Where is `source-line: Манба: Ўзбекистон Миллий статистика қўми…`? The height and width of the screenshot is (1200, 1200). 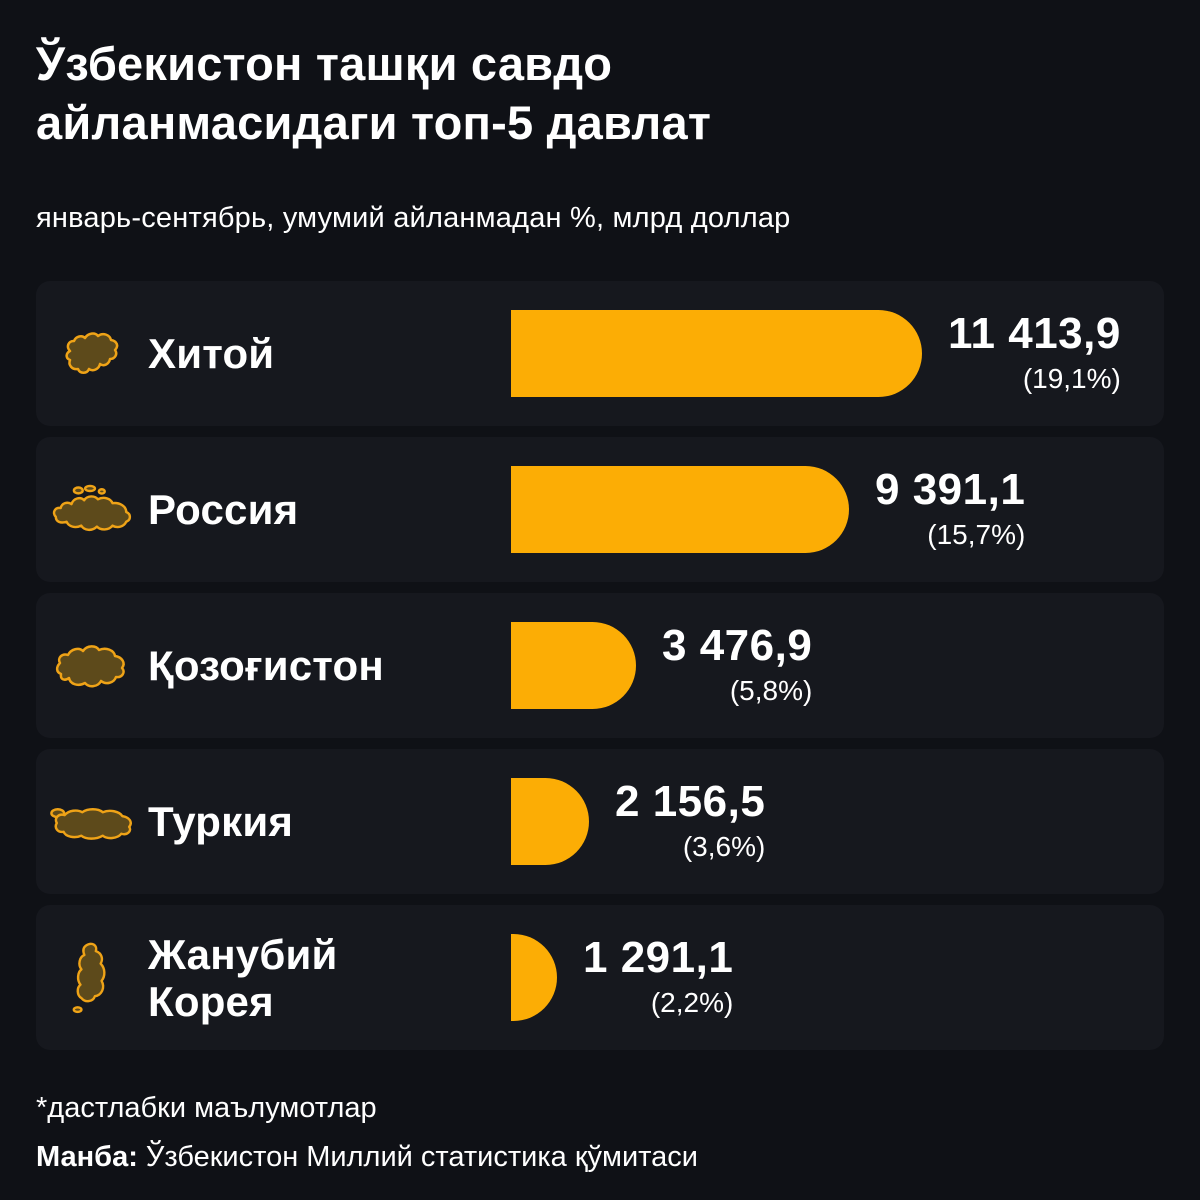
source-line: Манба: Ўзбекистон Миллий статистика қўми… is located at coordinates (600, 1157).